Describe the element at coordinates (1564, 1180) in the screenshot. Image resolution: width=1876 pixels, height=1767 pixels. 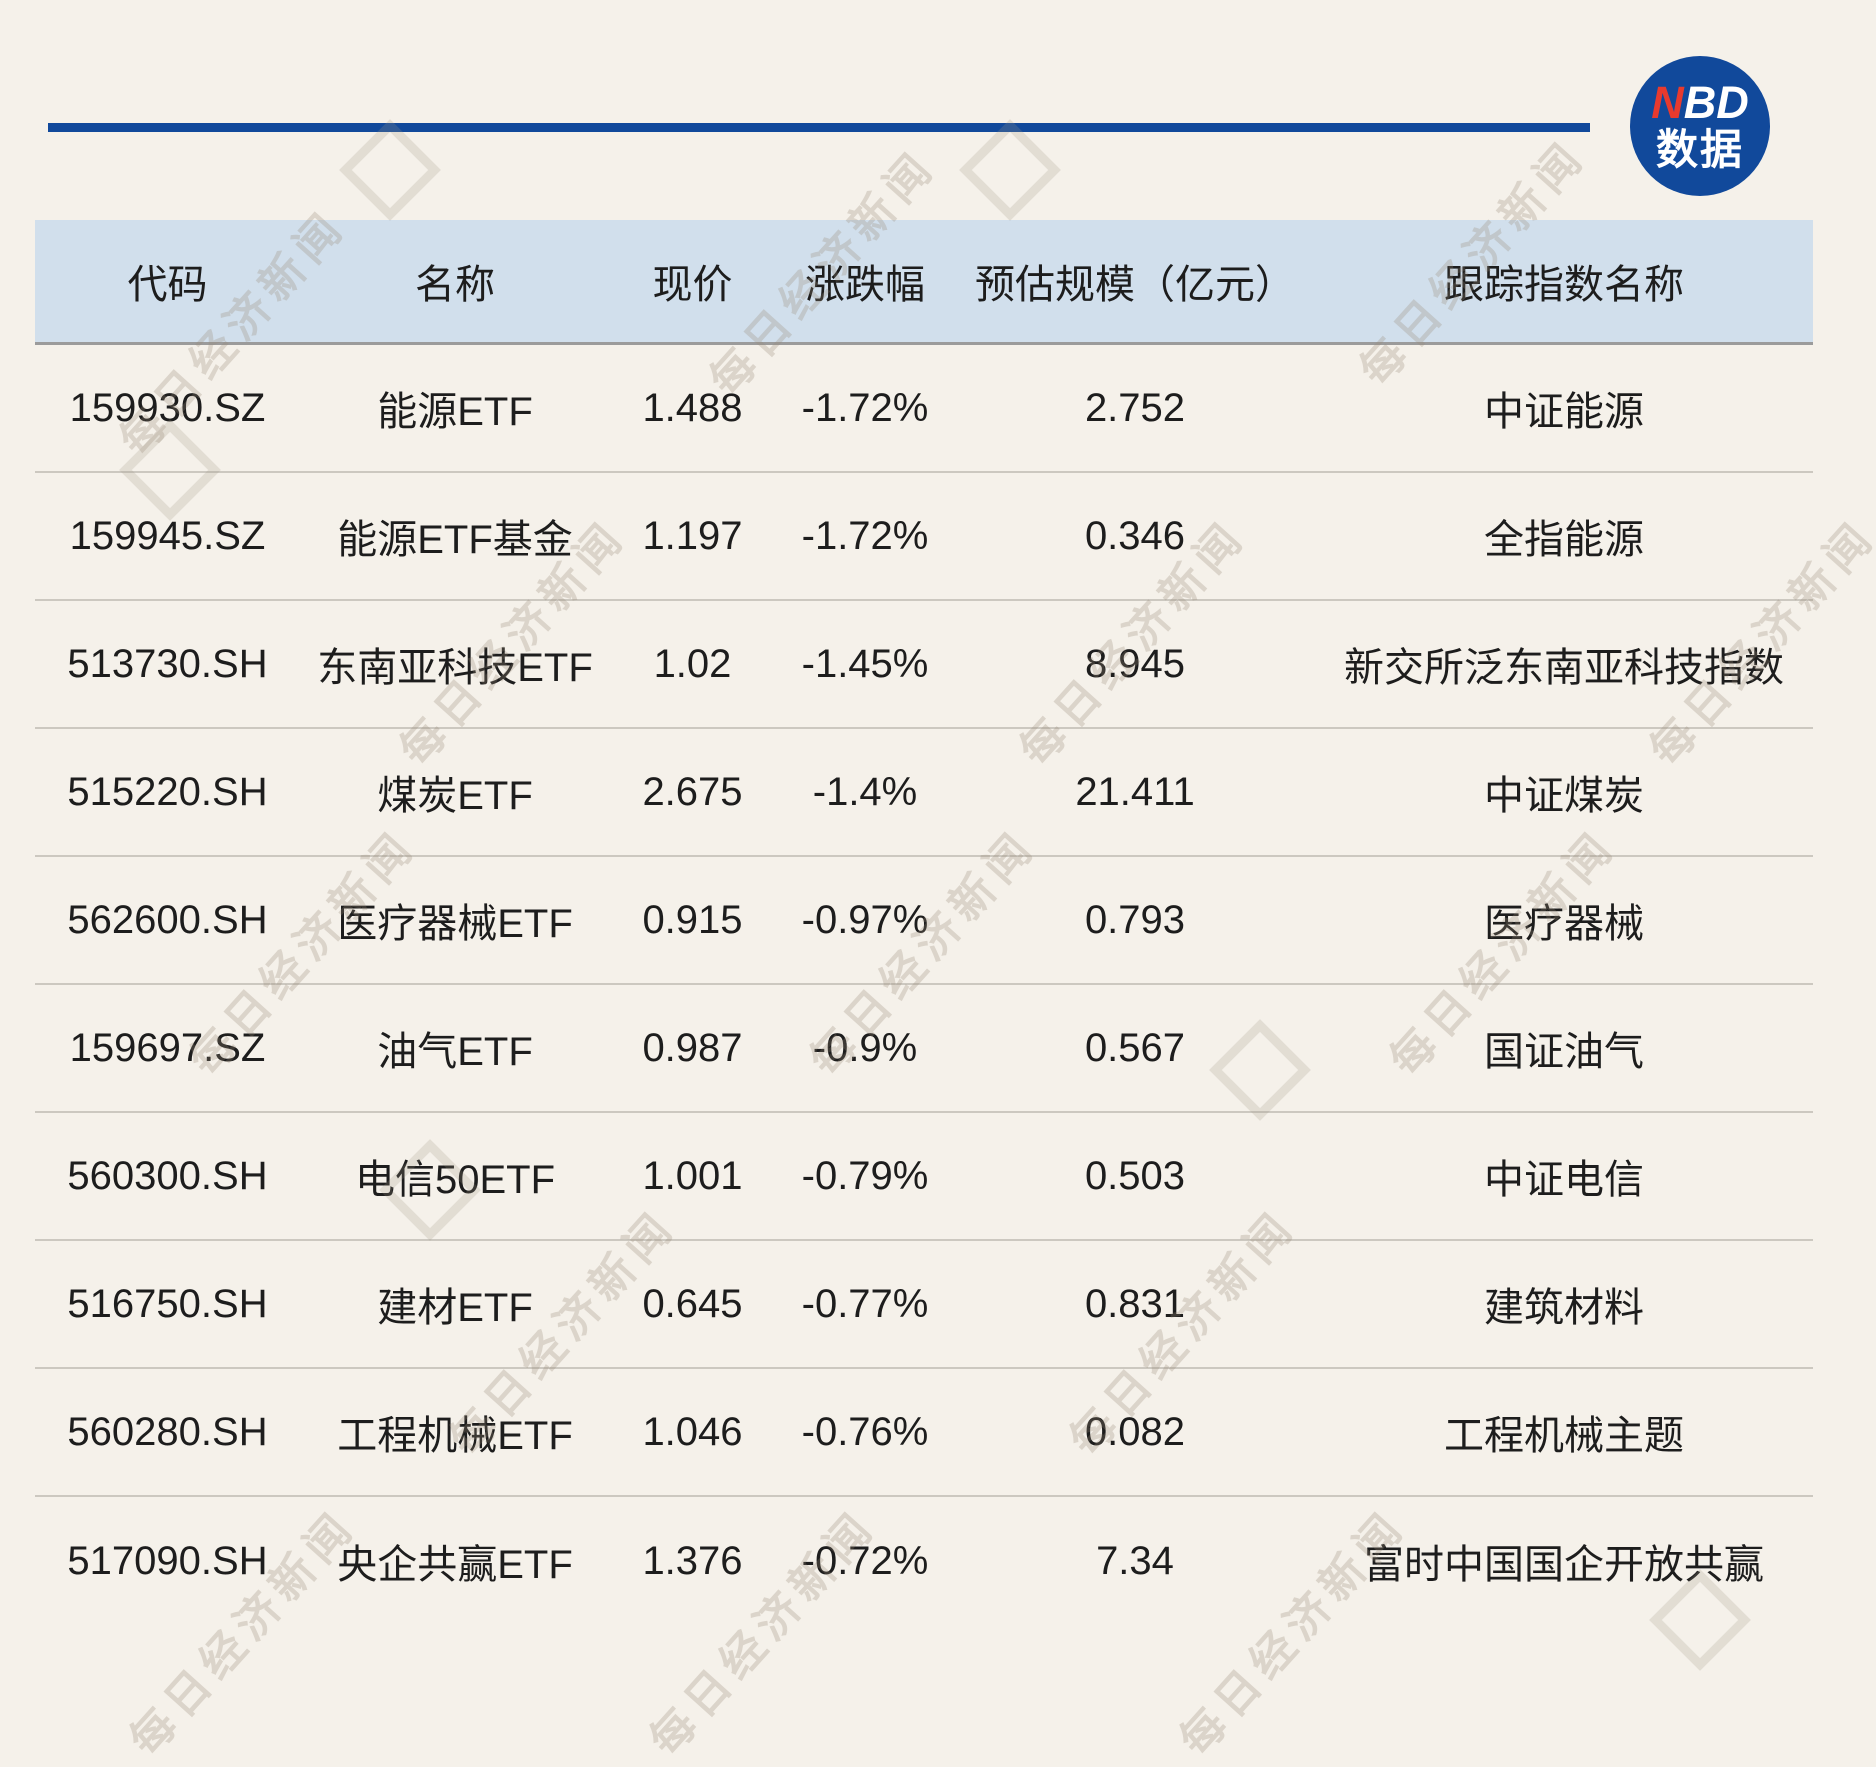
I see `cell-index: 中证电信` at that location.